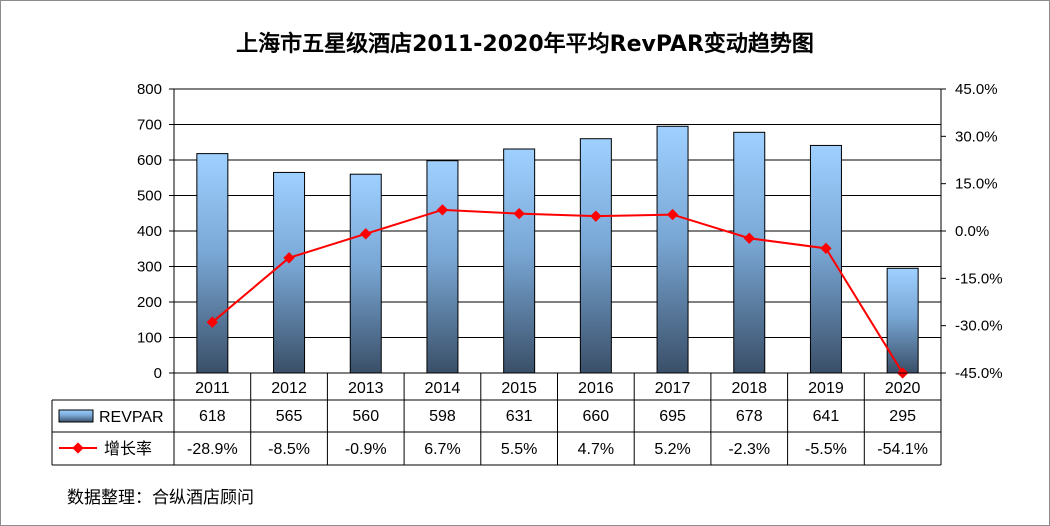  Describe the element at coordinates (826, 416) in the screenshot. I see `data-label-revpar: 641` at that location.